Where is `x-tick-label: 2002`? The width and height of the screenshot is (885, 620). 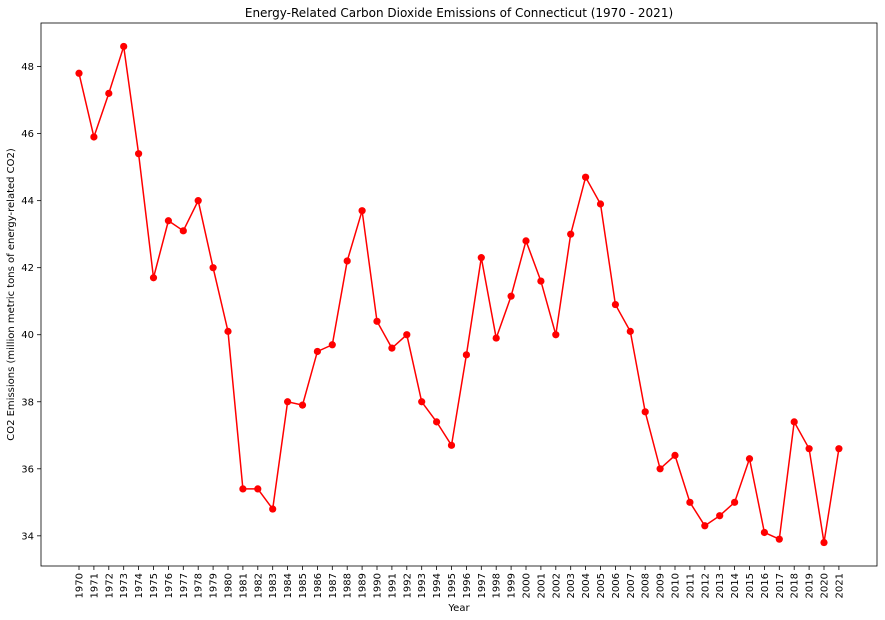
x-tick-label: 2002 is located at coordinates (556, 585).